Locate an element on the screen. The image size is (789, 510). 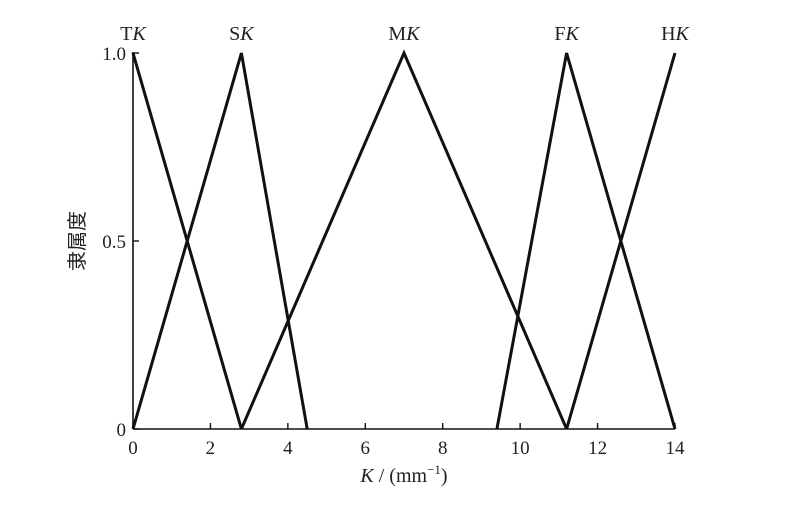
x-tick-label: 2 is located at coordinates (211, 448).